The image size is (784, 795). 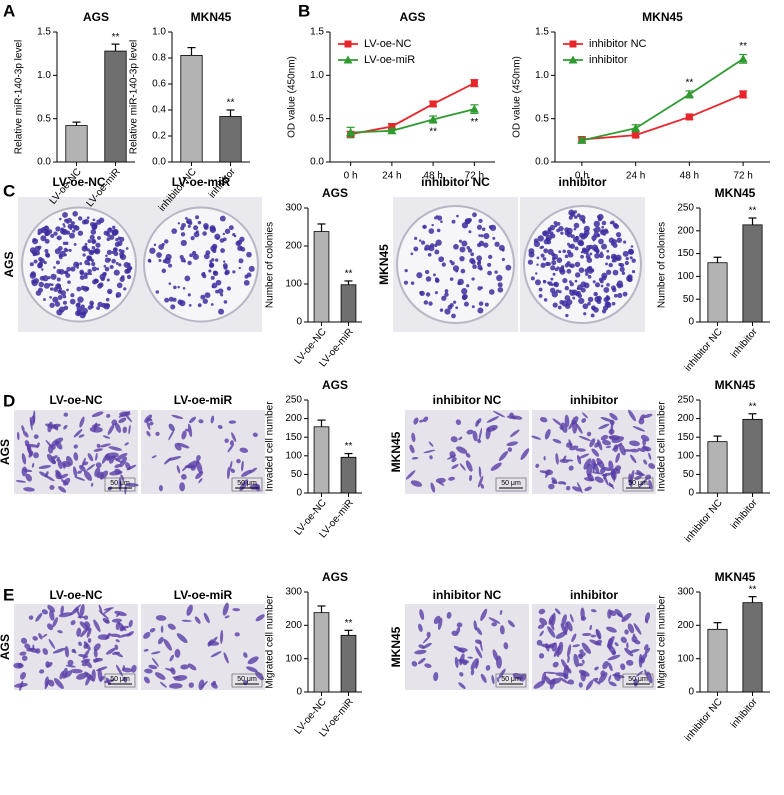 What do you see at coordinates (201, 264) in the screenshot?
I see `photo` at bounding box center [201, 264].